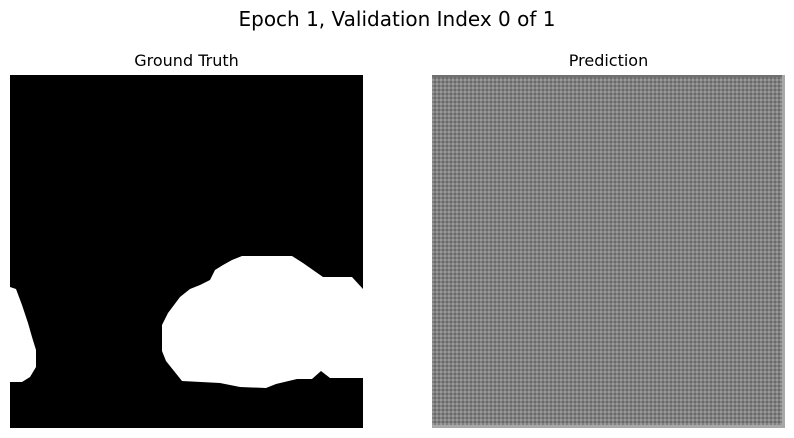 The image size is (794, 438). What do you see at coordinates (397, 19) in the screenshot?
I see `figure-title: Epoch 1, Validation Index 0 of 1` at bounding box center [397, 19].